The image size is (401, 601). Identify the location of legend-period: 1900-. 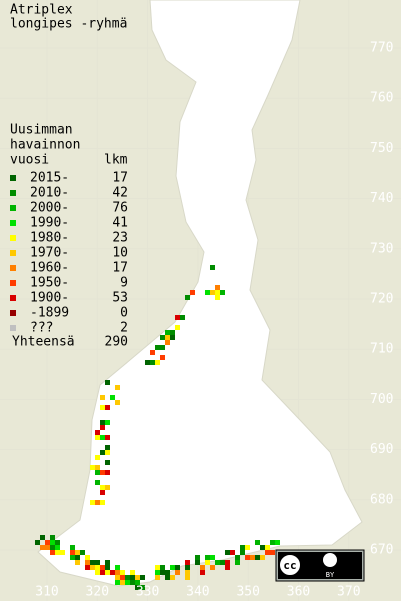
(49, 298).